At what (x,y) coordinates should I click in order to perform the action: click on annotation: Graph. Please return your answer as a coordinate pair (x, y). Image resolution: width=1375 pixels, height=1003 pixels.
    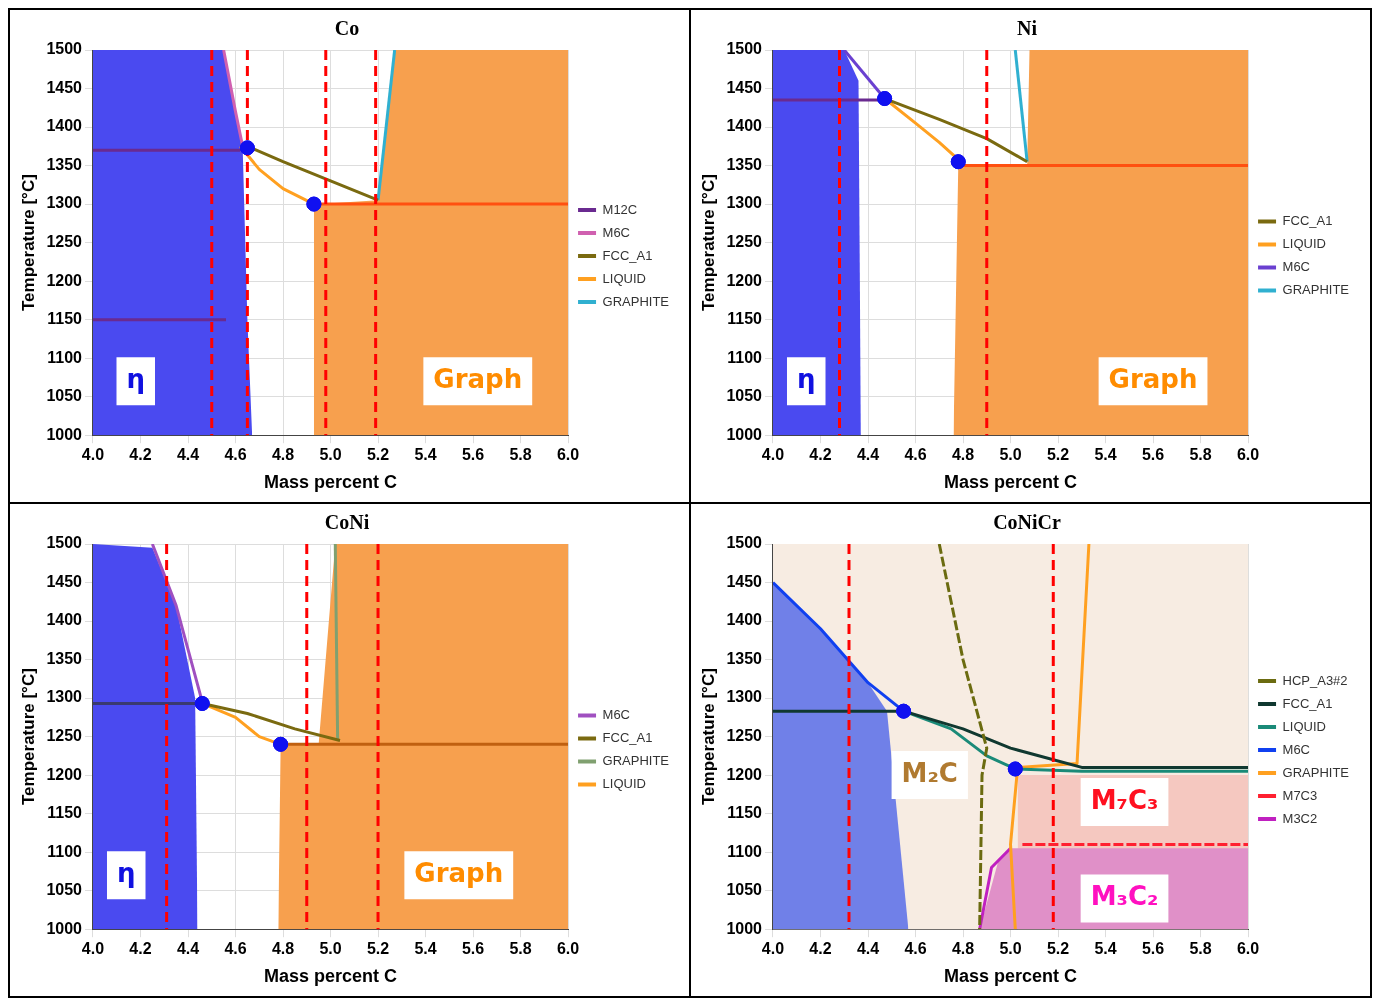
    Looking at the image, I should click on (459, 873).